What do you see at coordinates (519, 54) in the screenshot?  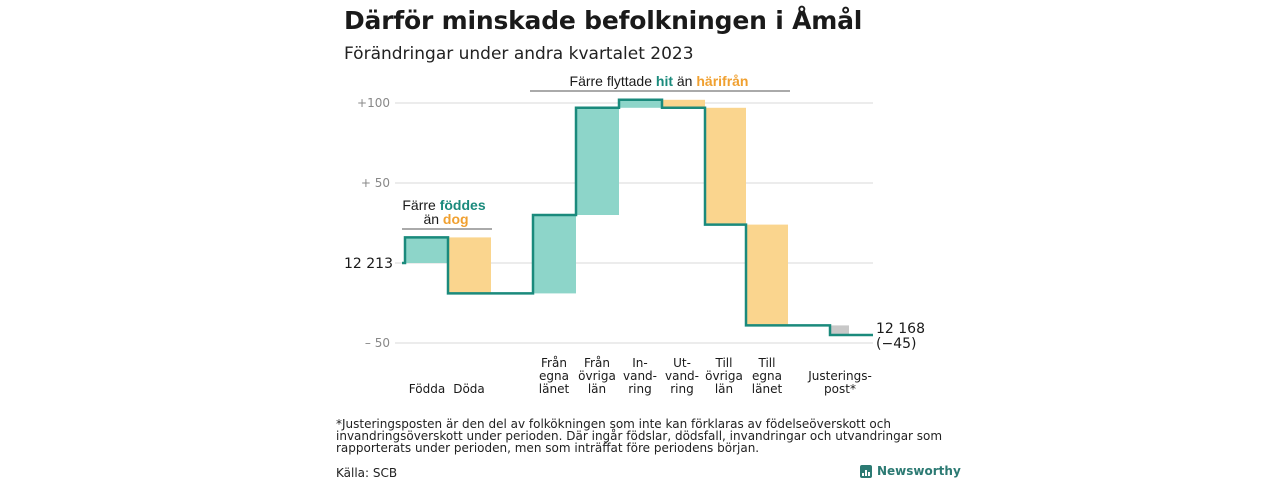 I see `chart-subtitle: Förändringar under andra kvartalet 2023` at bounding box center [519, 54].